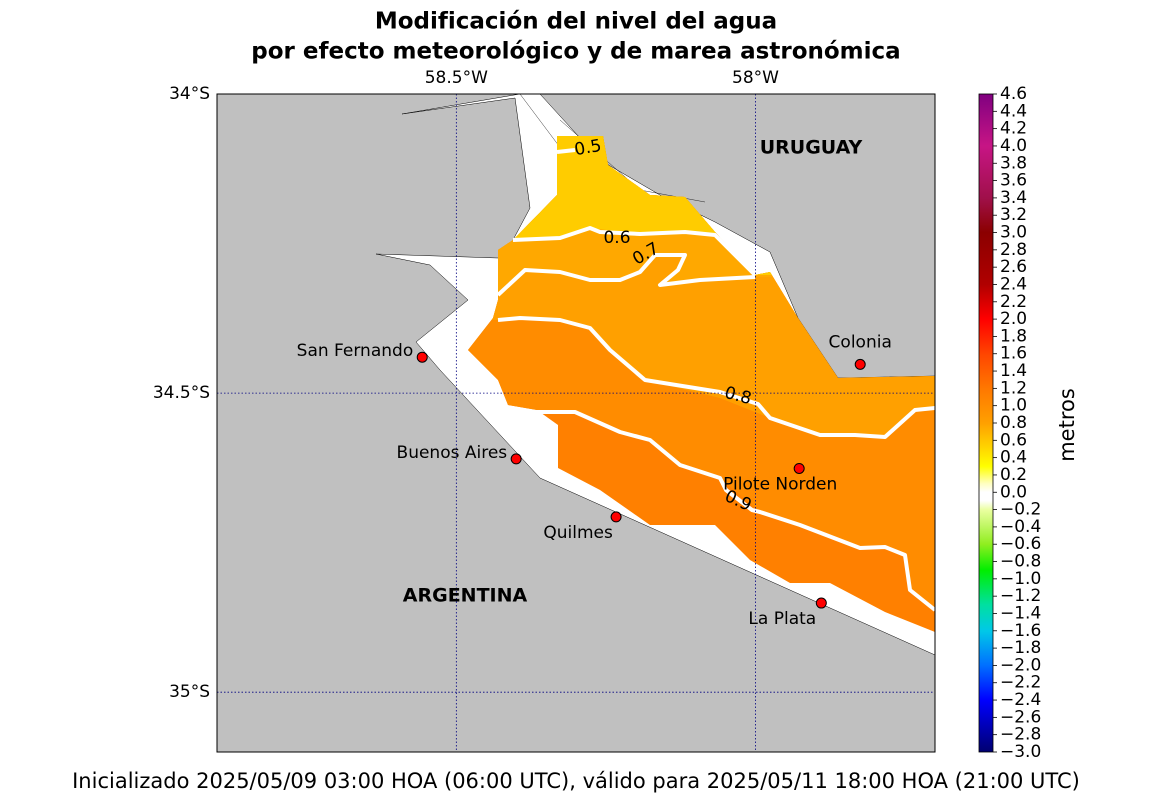 The width and height of the screenshot is (1152, 805). Describe the element at coordinates (1020, 510) in the screenshot. I see `colorbar-tick-label: −0.2` at that location.